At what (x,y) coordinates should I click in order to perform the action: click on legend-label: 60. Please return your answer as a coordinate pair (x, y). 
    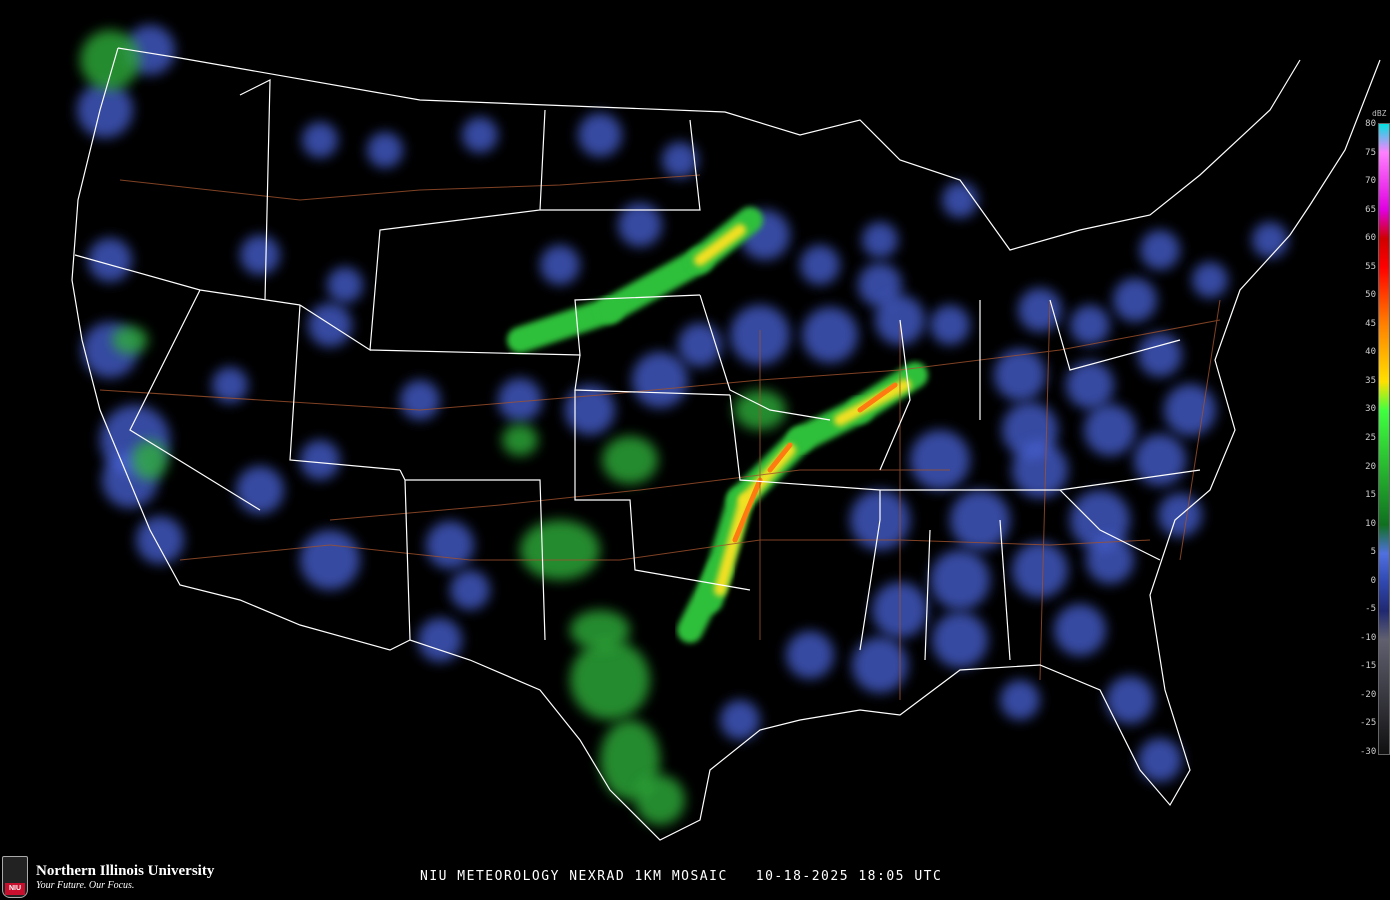
    Looking at the image, I should click on (1370, 238).